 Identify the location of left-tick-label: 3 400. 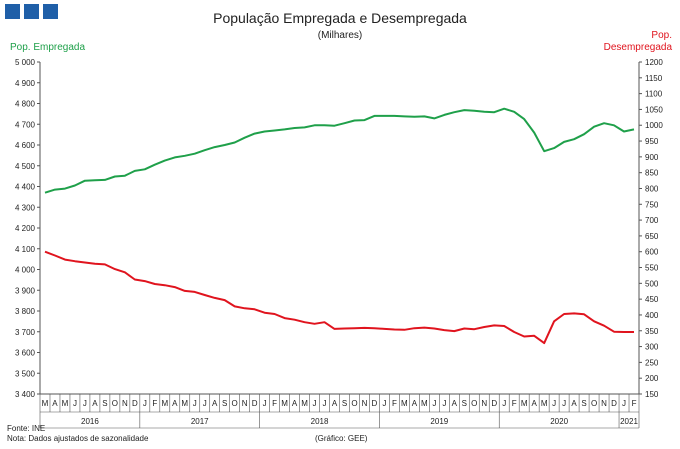
(25, 394).